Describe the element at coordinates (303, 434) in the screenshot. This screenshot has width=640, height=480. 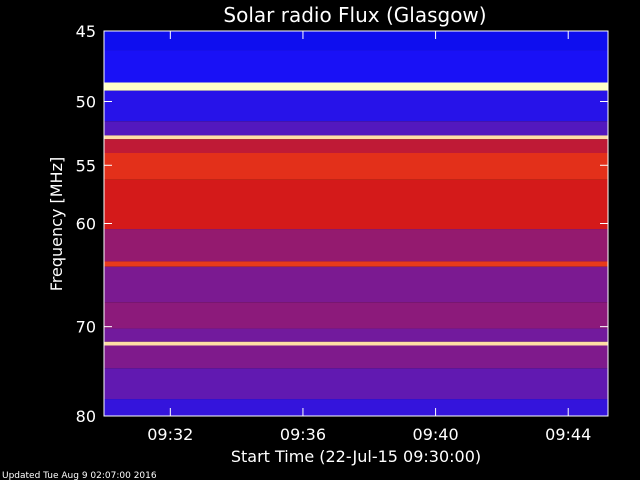
I see `x-tick-label: 09:36` at that location.